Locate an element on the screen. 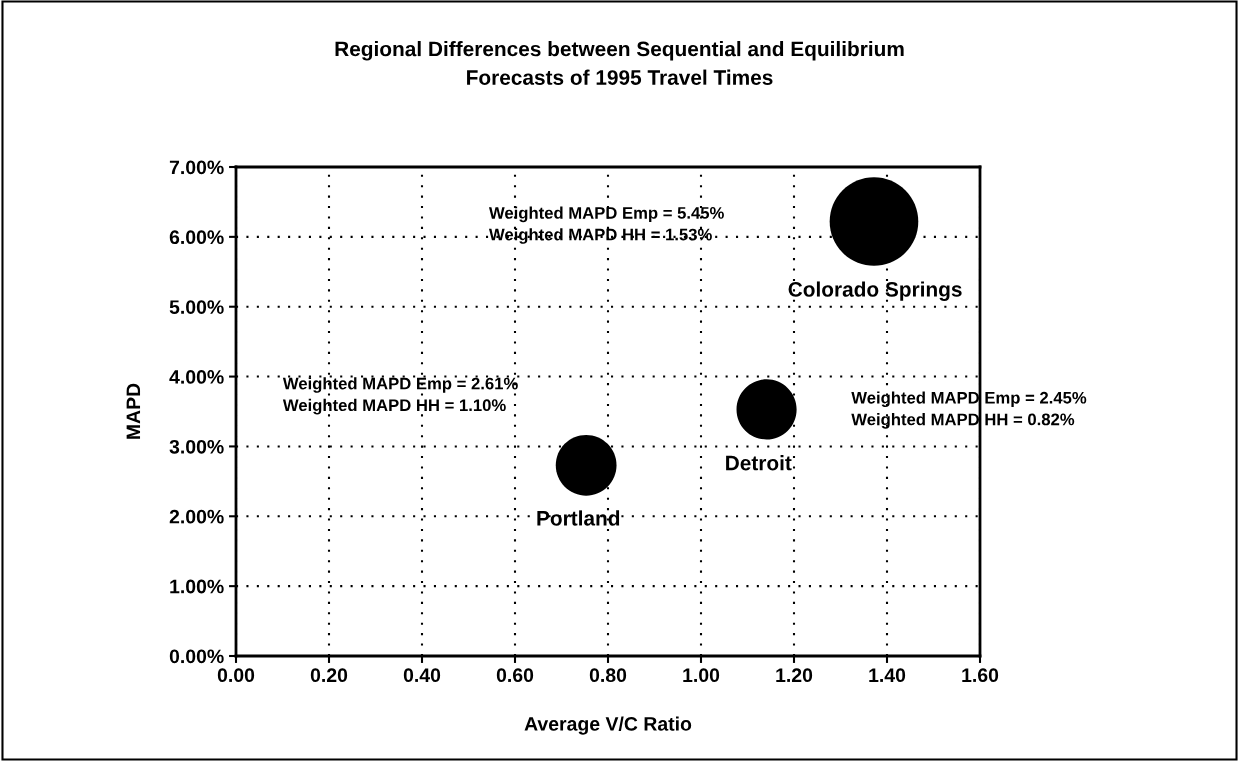 The image size is (1239, 761). x-axis-title: Average V/C Ratio is located at coordinates (608, 725).